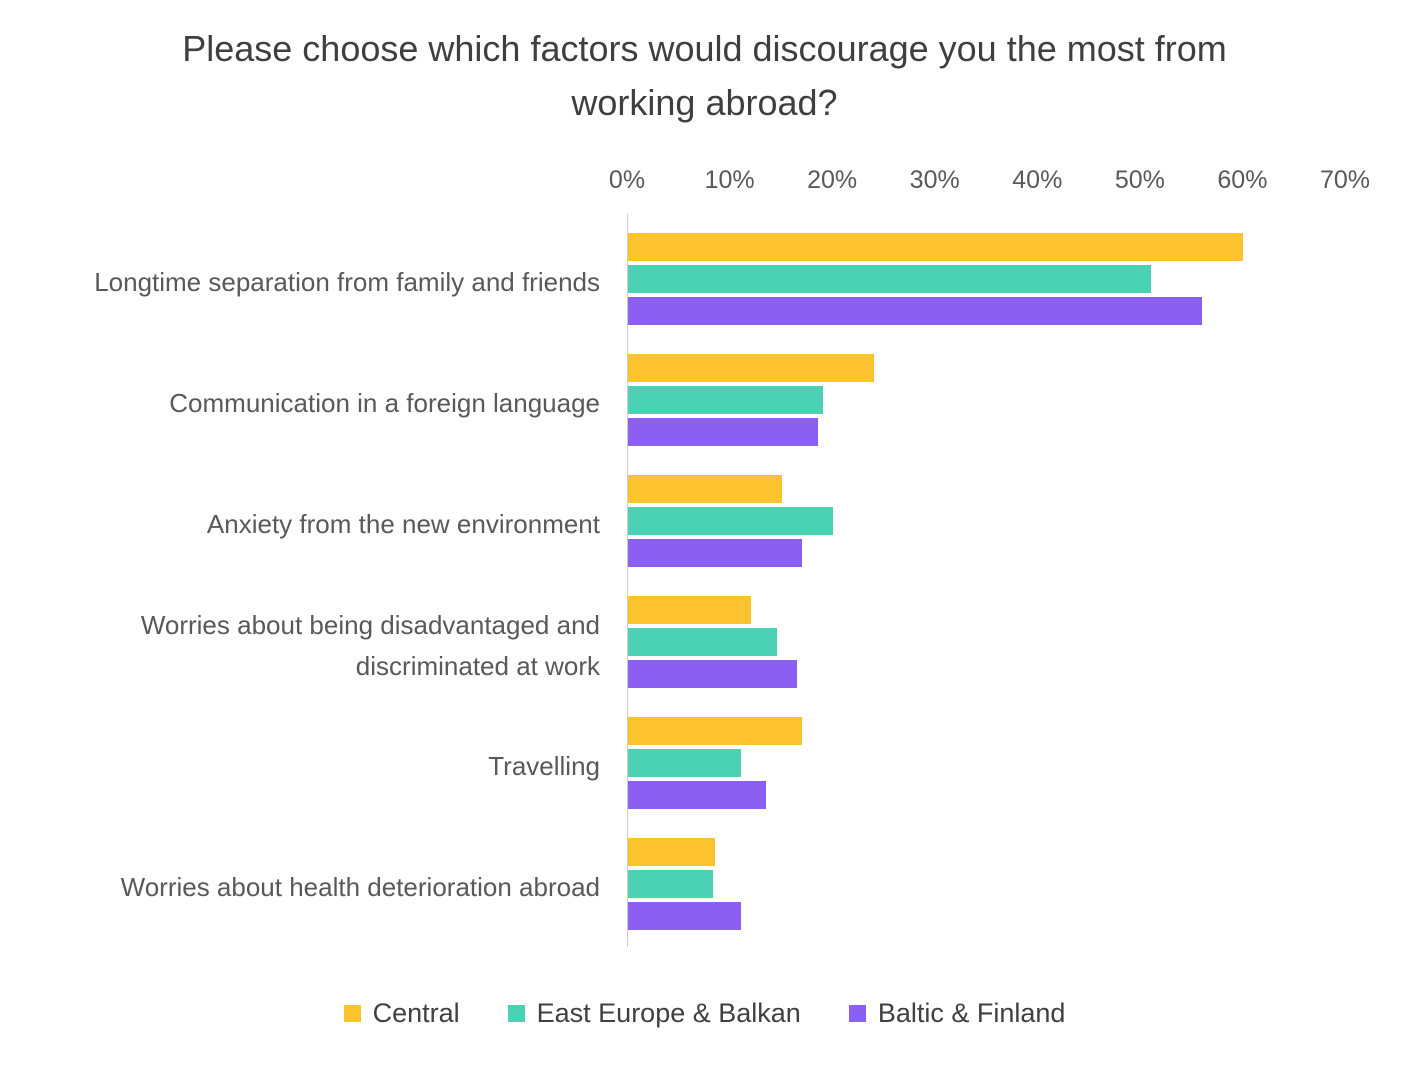 The height and width of the screenshot is (1066, 1409). What do you see at coordinates (403, 524) in the screenshot?
I see `category-label: Anxiety from the new environment` at bounding box center [403, 524].